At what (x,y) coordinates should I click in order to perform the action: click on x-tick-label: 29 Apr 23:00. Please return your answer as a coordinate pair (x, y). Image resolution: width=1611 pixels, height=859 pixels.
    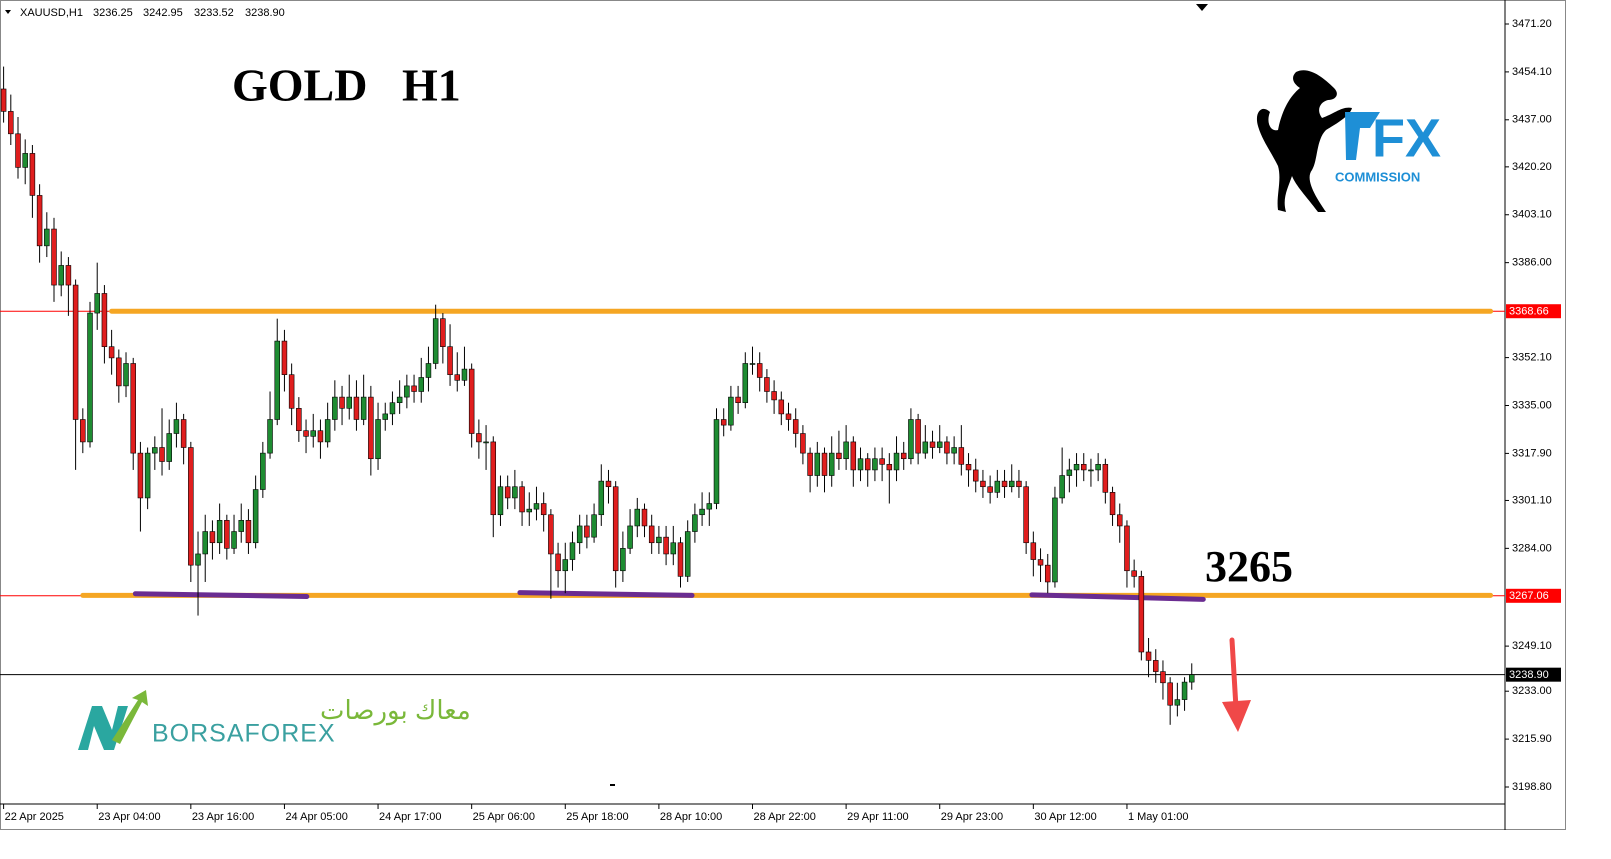
    Looking at the image, I should click on (972, 817).